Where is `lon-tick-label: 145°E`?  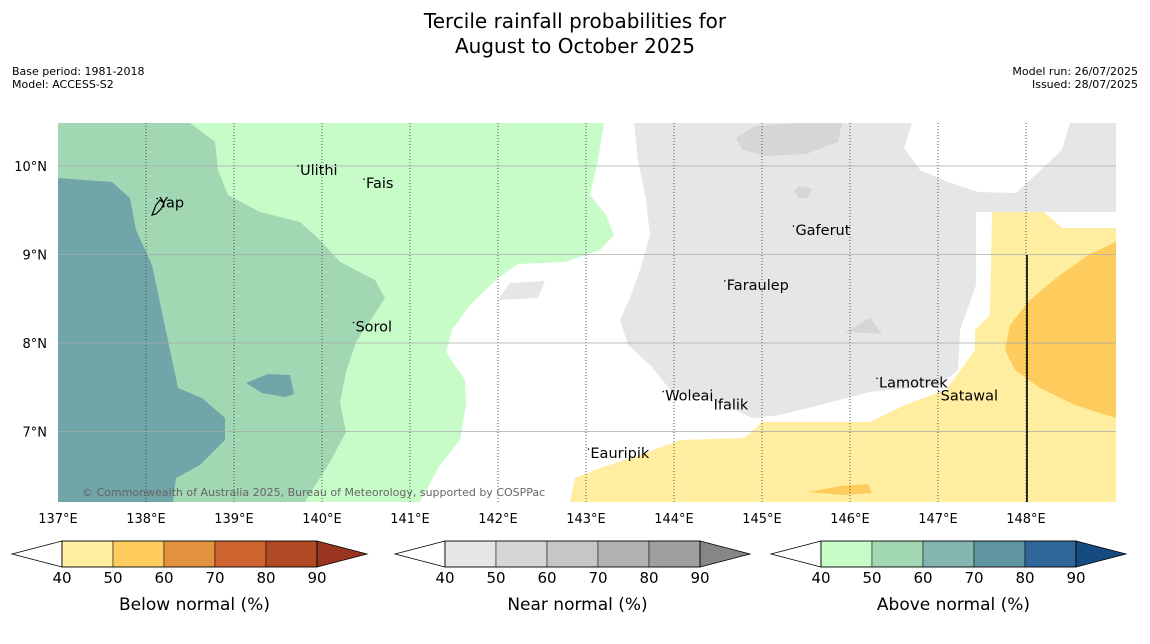
lon-tick-label: 145°E is located at coordinates (762, 519).